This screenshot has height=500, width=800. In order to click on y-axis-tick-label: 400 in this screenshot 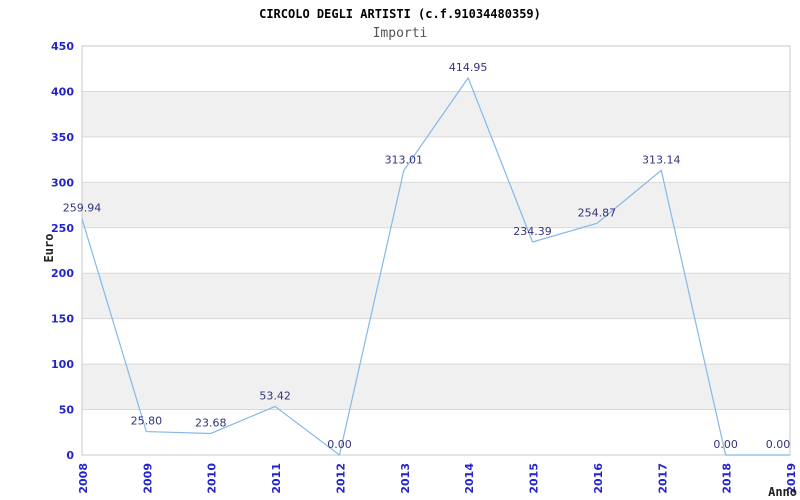, I will do `click(62, 91)`.